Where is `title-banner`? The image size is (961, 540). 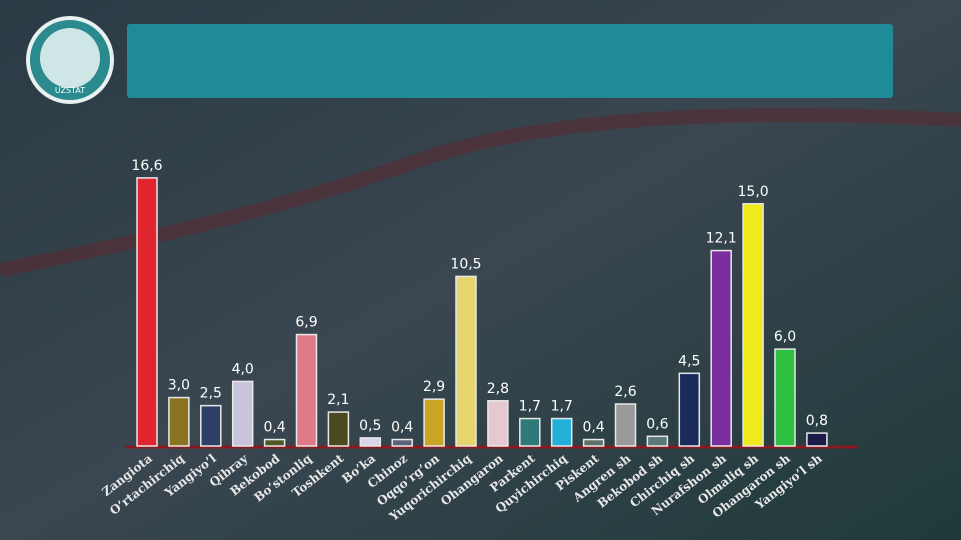
title-banner is located at coordinates (510, 61).